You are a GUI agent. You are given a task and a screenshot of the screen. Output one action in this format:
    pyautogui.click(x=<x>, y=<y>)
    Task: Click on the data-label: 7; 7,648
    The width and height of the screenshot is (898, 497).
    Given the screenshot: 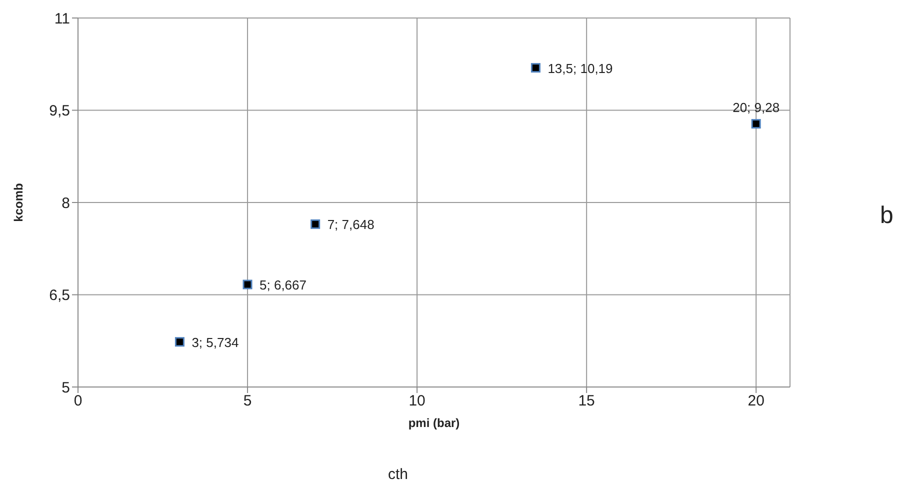 What is the action you would take?
    pyautogui.click(x=350, y=224)
    